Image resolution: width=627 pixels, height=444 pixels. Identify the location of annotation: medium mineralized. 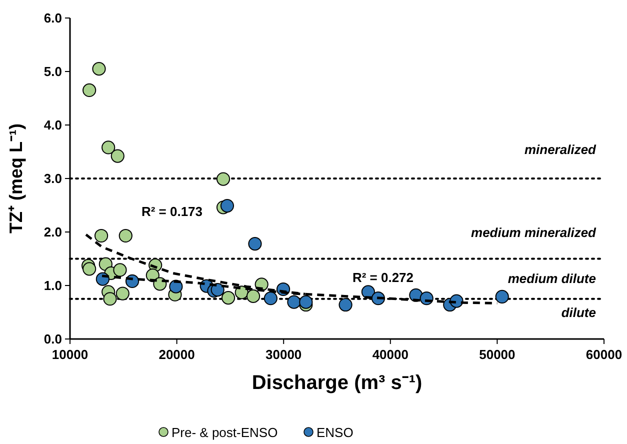
(534, 232).